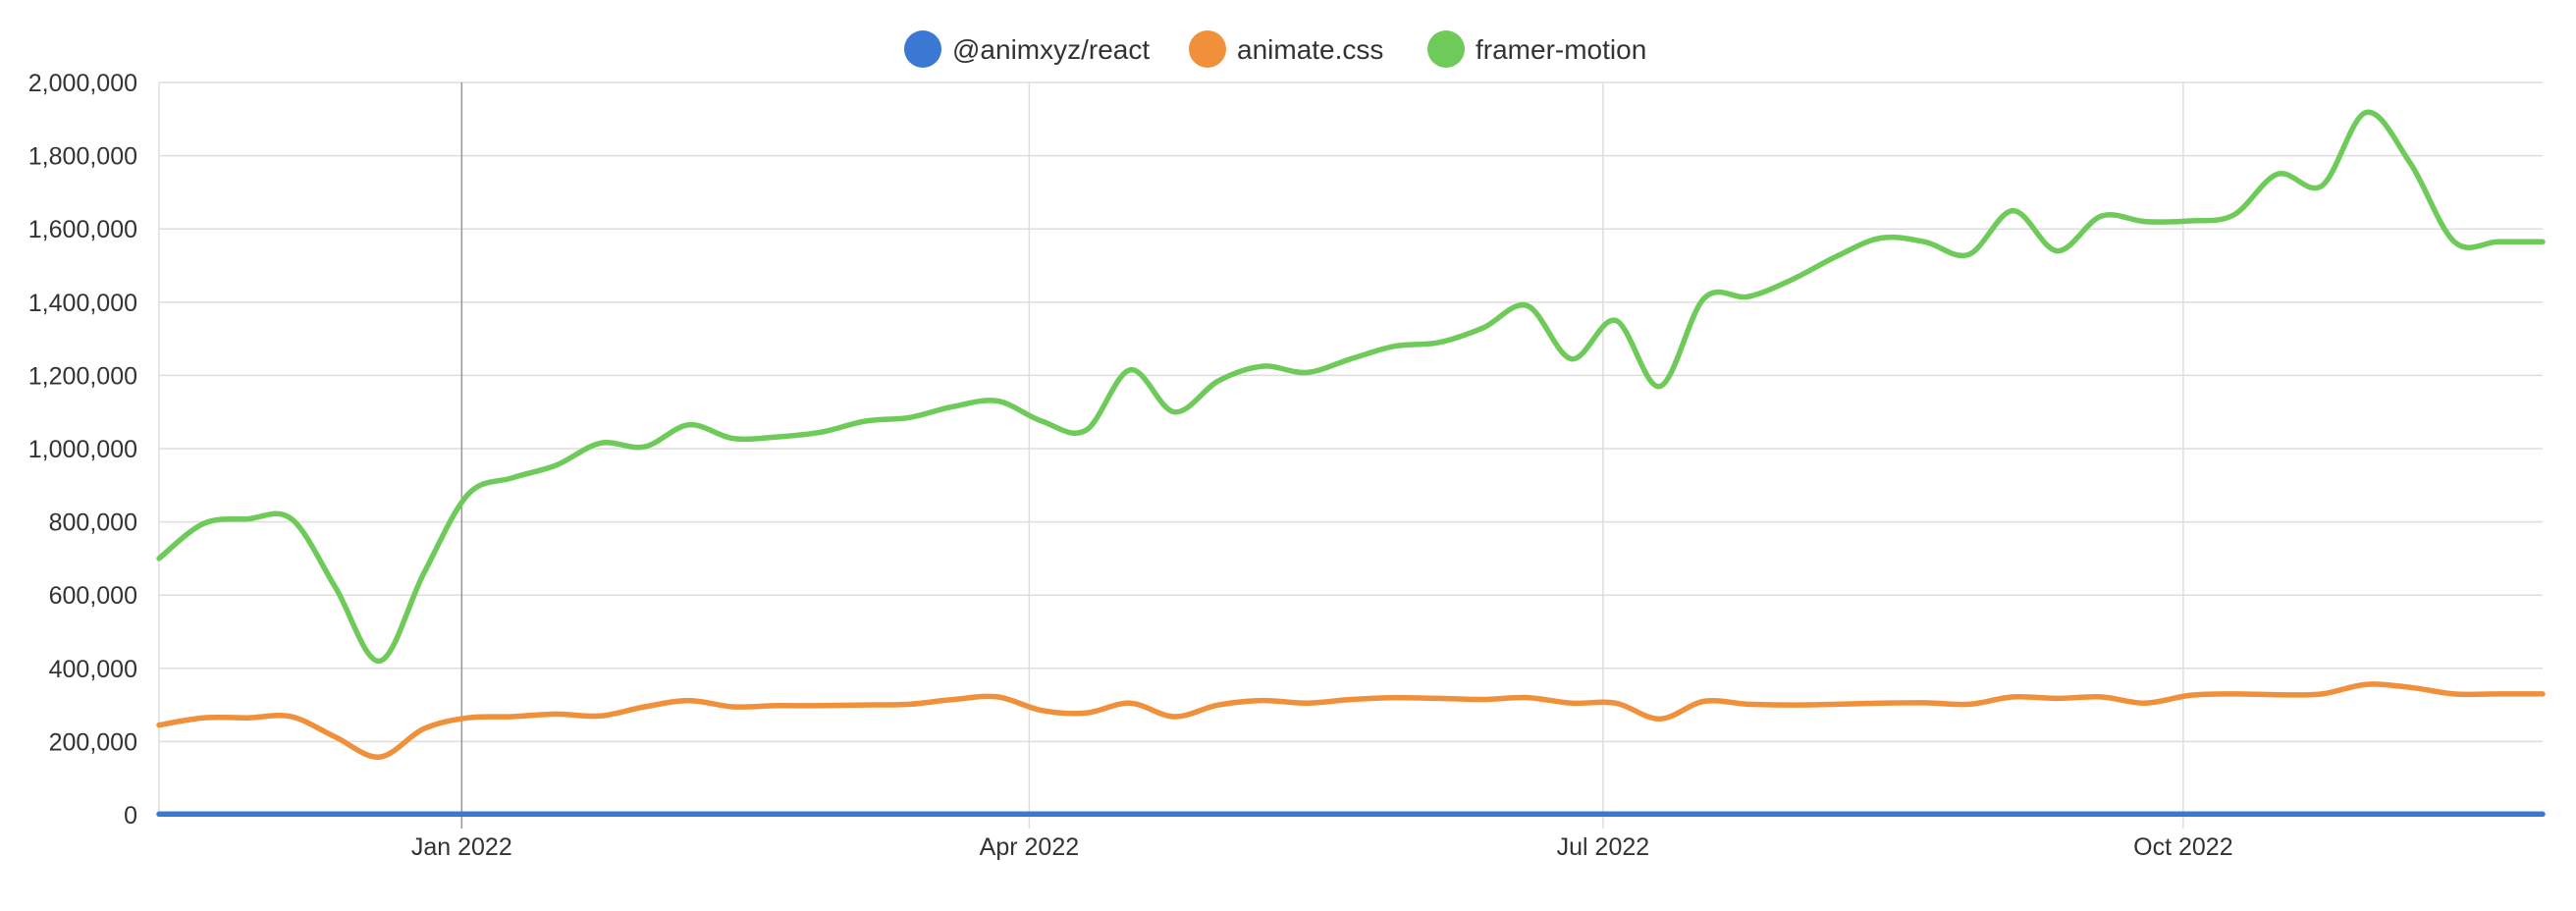 Image resolution: width=2576 pixels, height=911 pixels. What do you see at coordinates (1561, 50) in the screenshot?
I see `legend-label-framer-motion: framer-motion` at bounding box center [1561, 50].